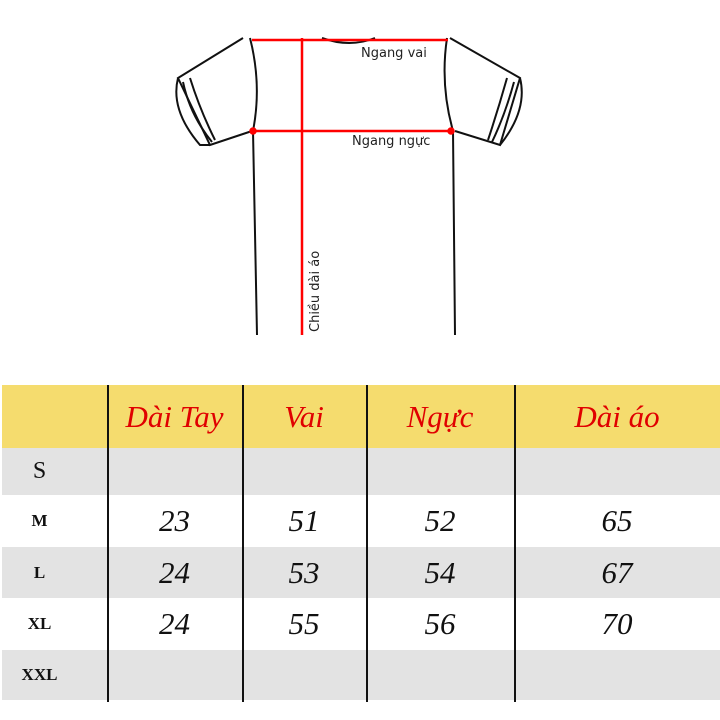 Image resolution: width=720 pixels, height=720 pixels. What do you see at coordinates (304, 520) in the screenshot?
I see `measurement-cell: 51` at bounding box center [304, 520].